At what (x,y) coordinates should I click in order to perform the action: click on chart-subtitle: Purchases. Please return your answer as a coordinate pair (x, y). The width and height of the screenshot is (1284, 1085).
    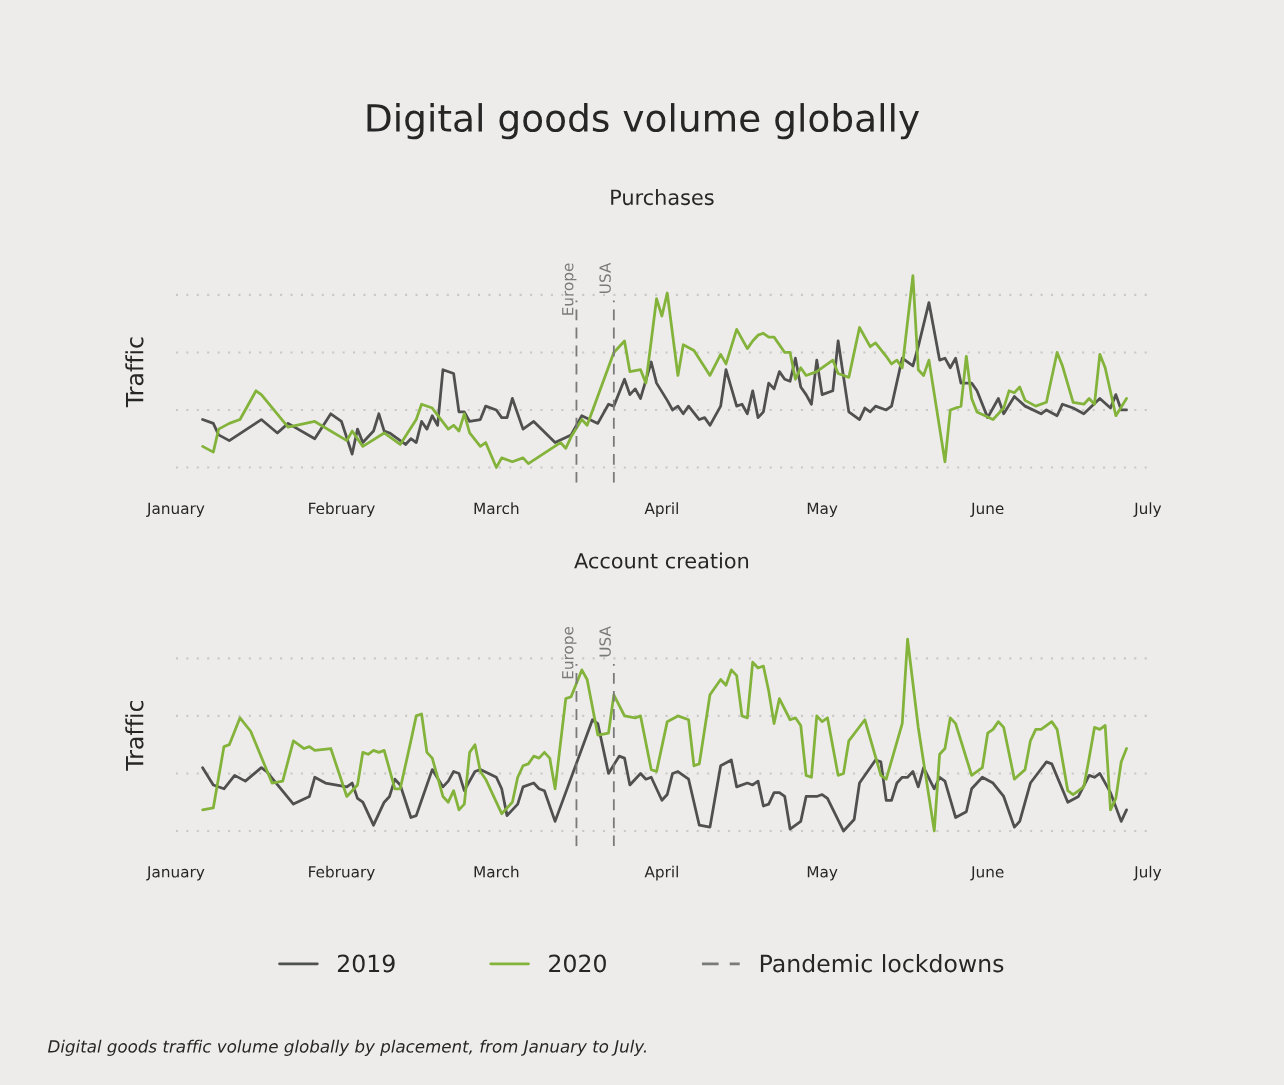
    Looking at the image, I should click on (662, 197).